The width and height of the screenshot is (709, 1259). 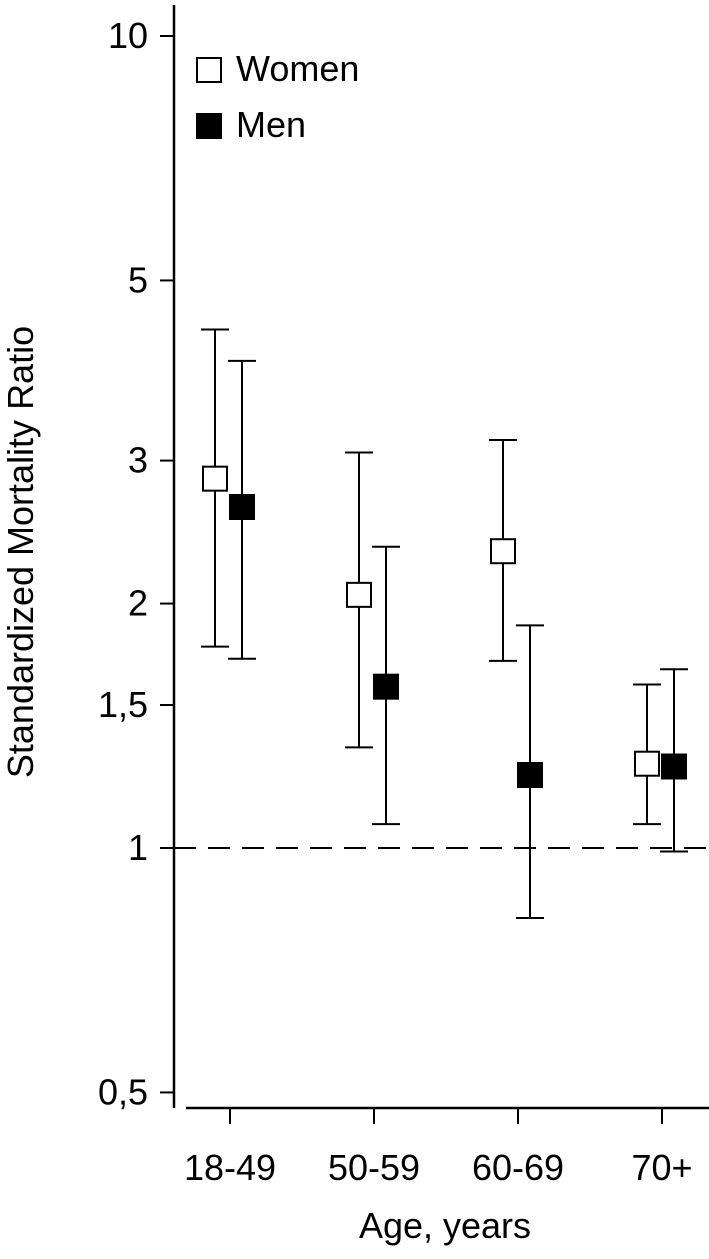 What do you see at coordinates (445, 1225) in the screenshot?
I see `x-axis-label: Age, years` at bounding box center [445, 1225].